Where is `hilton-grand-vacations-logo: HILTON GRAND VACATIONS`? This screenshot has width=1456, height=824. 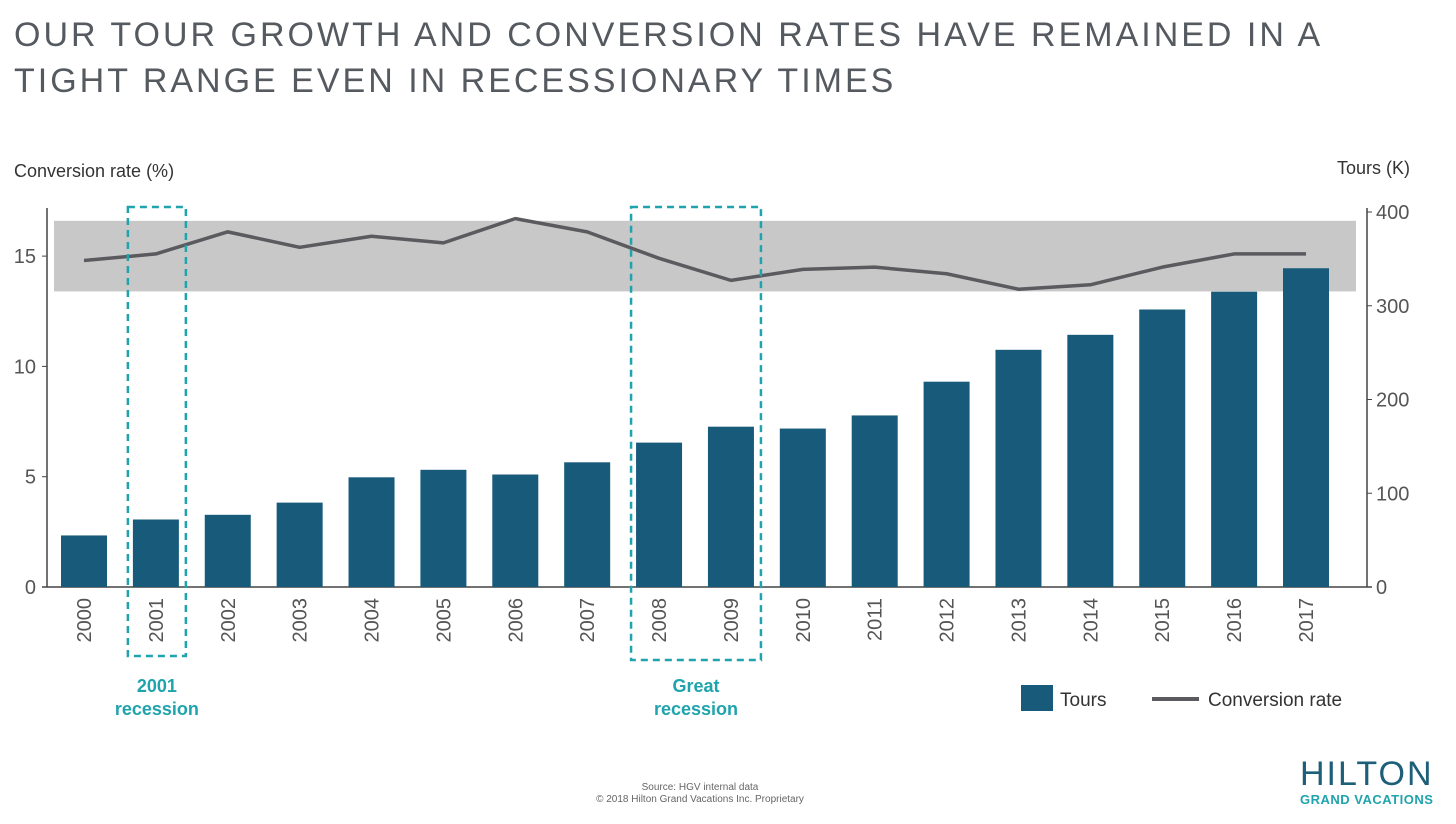 hilton-grand-vacations-logo: HILTON GRAND VACATIONS is located at coordinates (1375, 782).